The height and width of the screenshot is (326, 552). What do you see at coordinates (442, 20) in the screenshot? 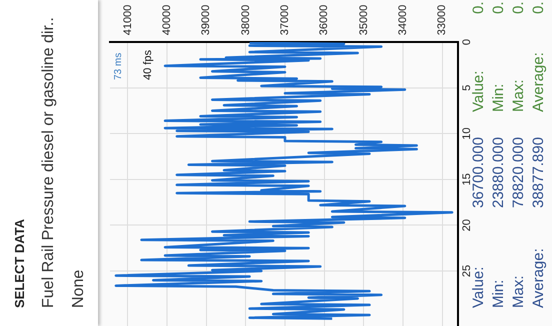
I see `x-tick-label: 33000` at bounding box center [442, 20].